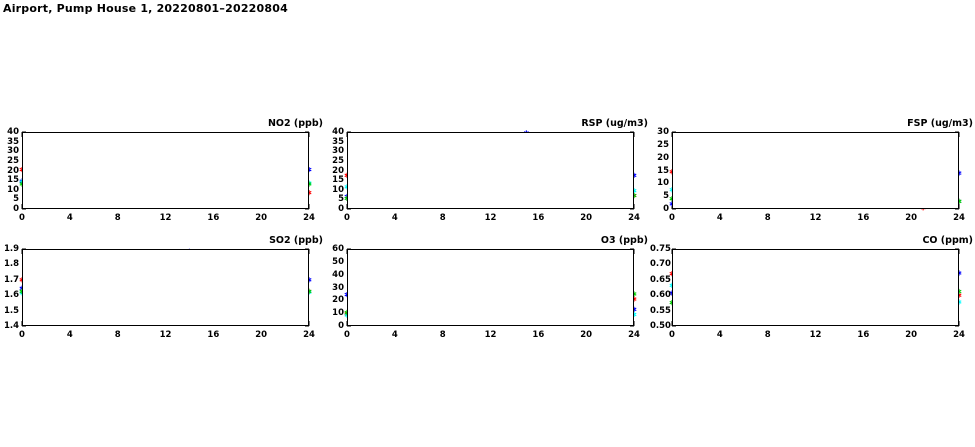 Image resolution: width=975 pixels, height=447 pixels. What do you see at coordinates (11, 310) in the screenshot?
I see `y-axis-tick-label: 1.5` at bounding box center [11, 310].